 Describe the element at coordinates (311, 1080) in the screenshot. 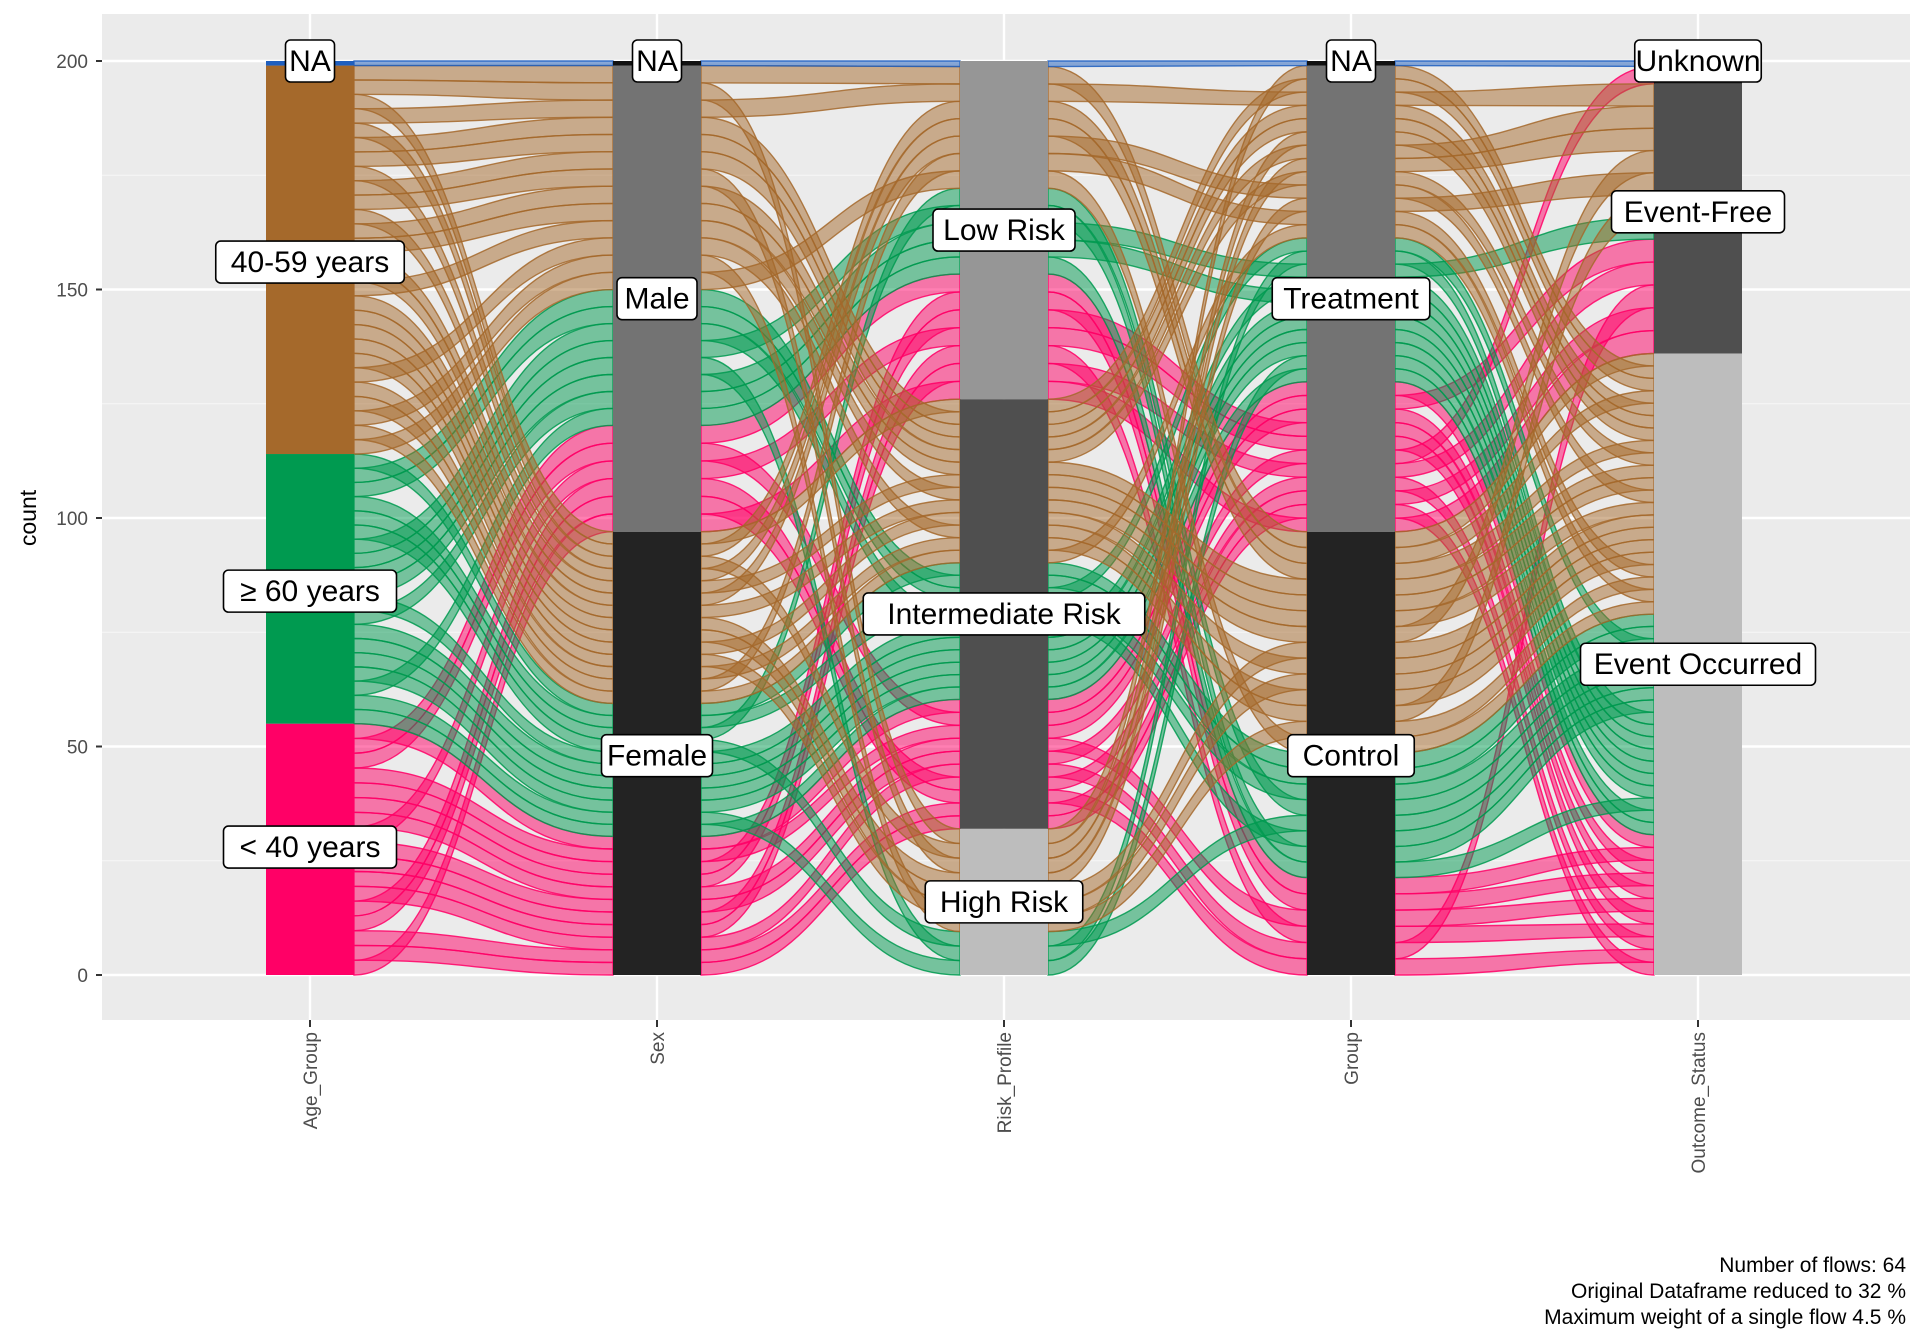

I see `x-tick-label: Age_Group` at that location.